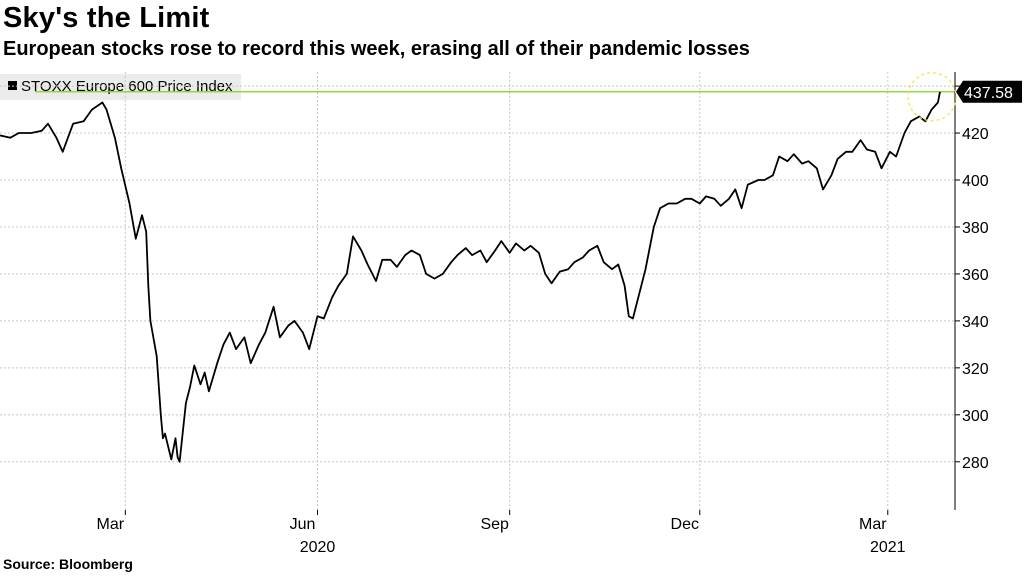 The width and height of the screenshot is (1024, 576). Describe the element at coordinates (975, 369) in the screenshot. I see `y-tick-label-320: 320` at that location.